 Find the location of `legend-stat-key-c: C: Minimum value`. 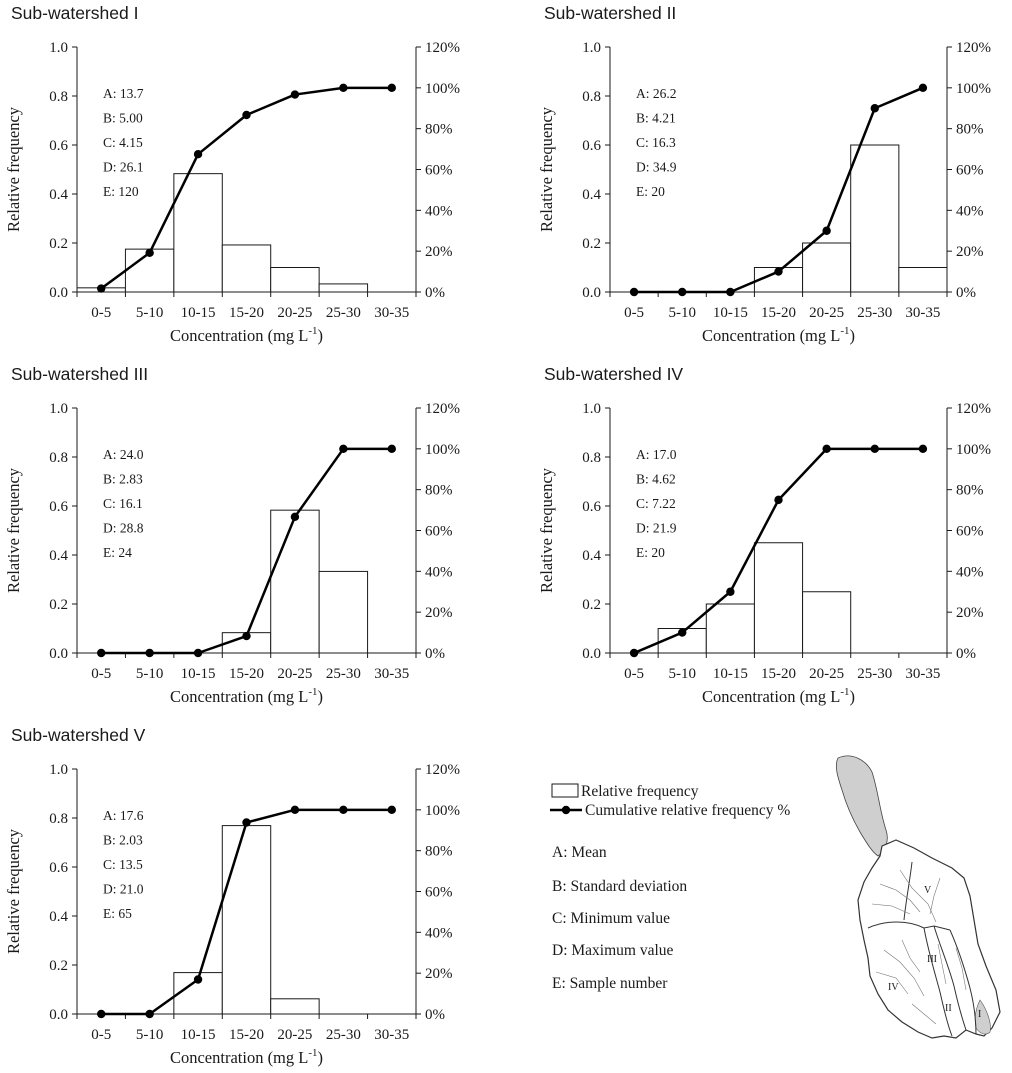

legend-stat-key-c: C: Minimum value is located at coordinates (611, 918).